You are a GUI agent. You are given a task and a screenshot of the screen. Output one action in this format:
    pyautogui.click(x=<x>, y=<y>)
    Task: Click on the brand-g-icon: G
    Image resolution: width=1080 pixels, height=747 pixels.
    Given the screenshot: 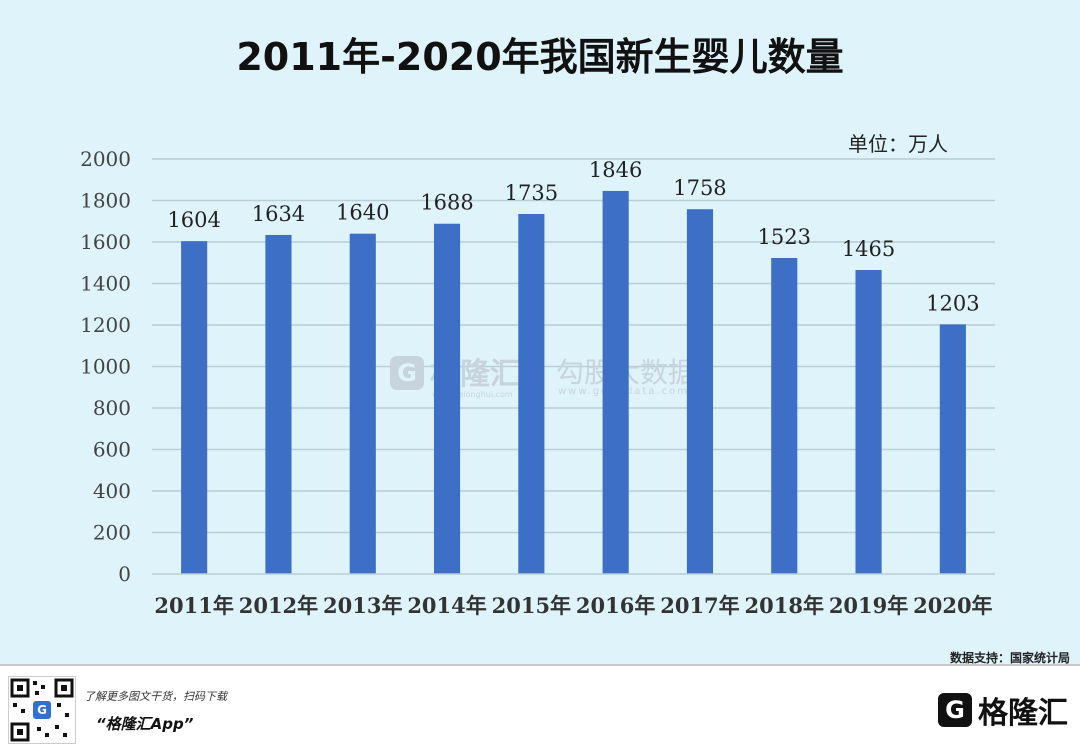 What is the action you would take?
    pyautogui.click(x=955, y=710)
    